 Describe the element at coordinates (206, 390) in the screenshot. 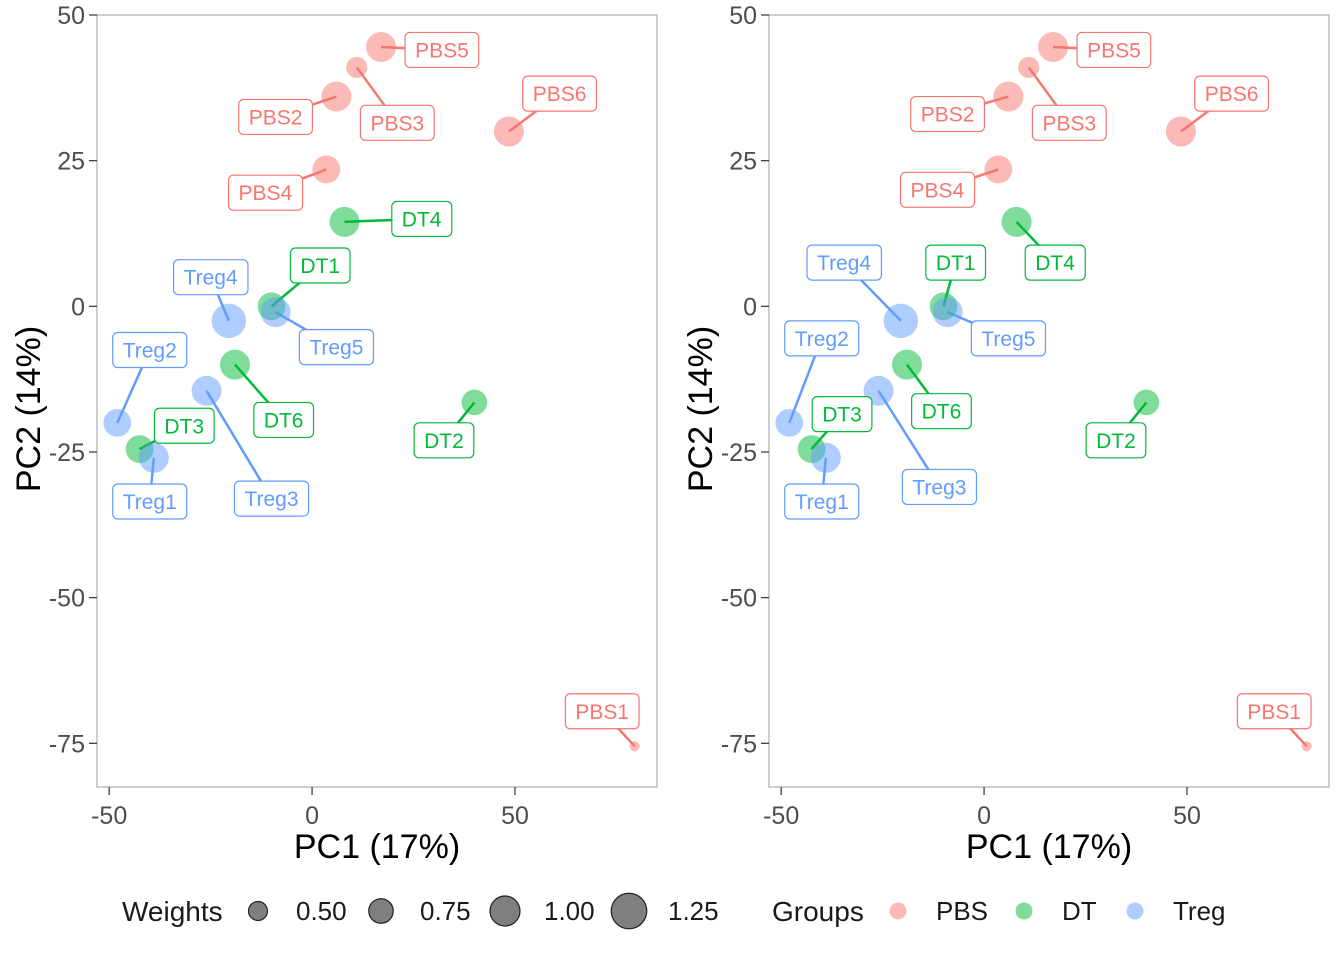

I see `point-treg3` at that location.